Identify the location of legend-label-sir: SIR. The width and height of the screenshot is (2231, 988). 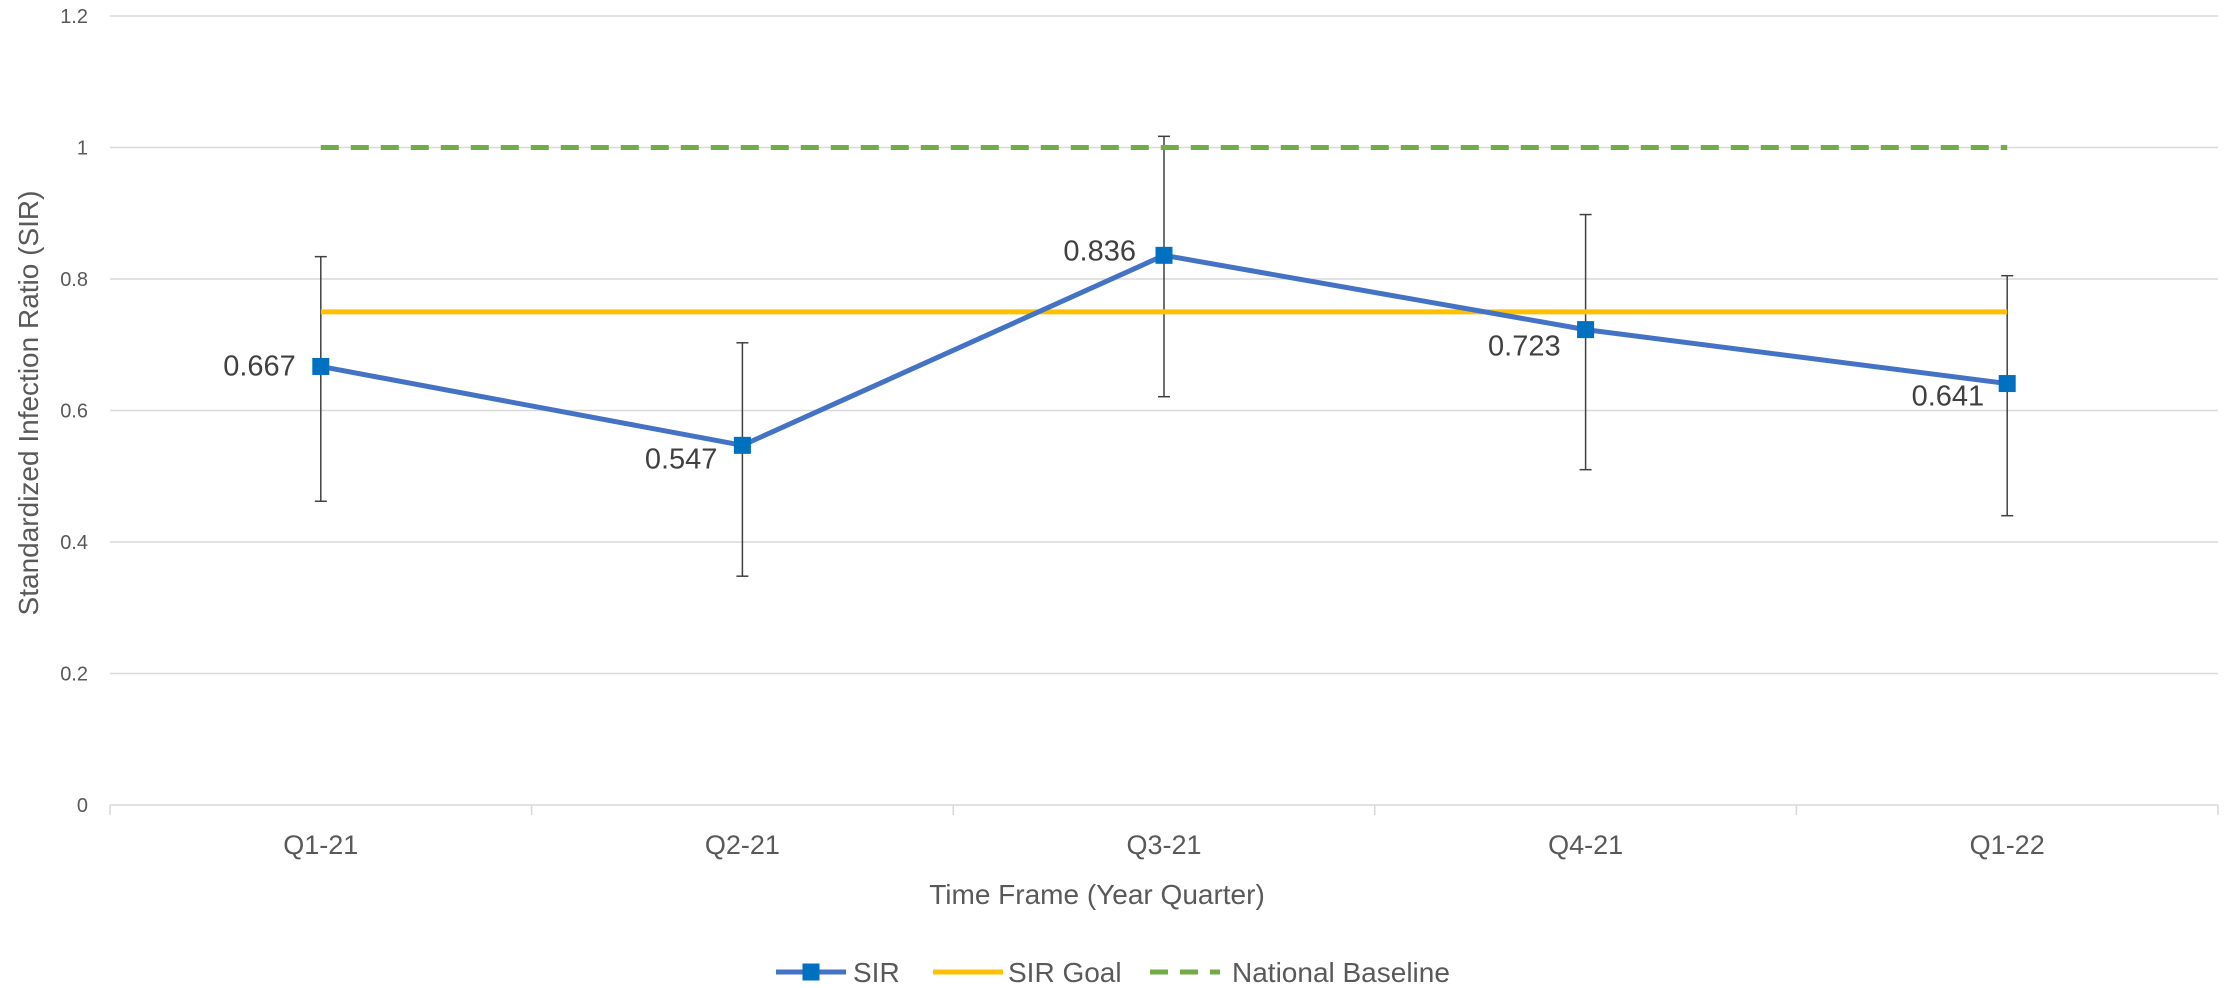
(876, 972).